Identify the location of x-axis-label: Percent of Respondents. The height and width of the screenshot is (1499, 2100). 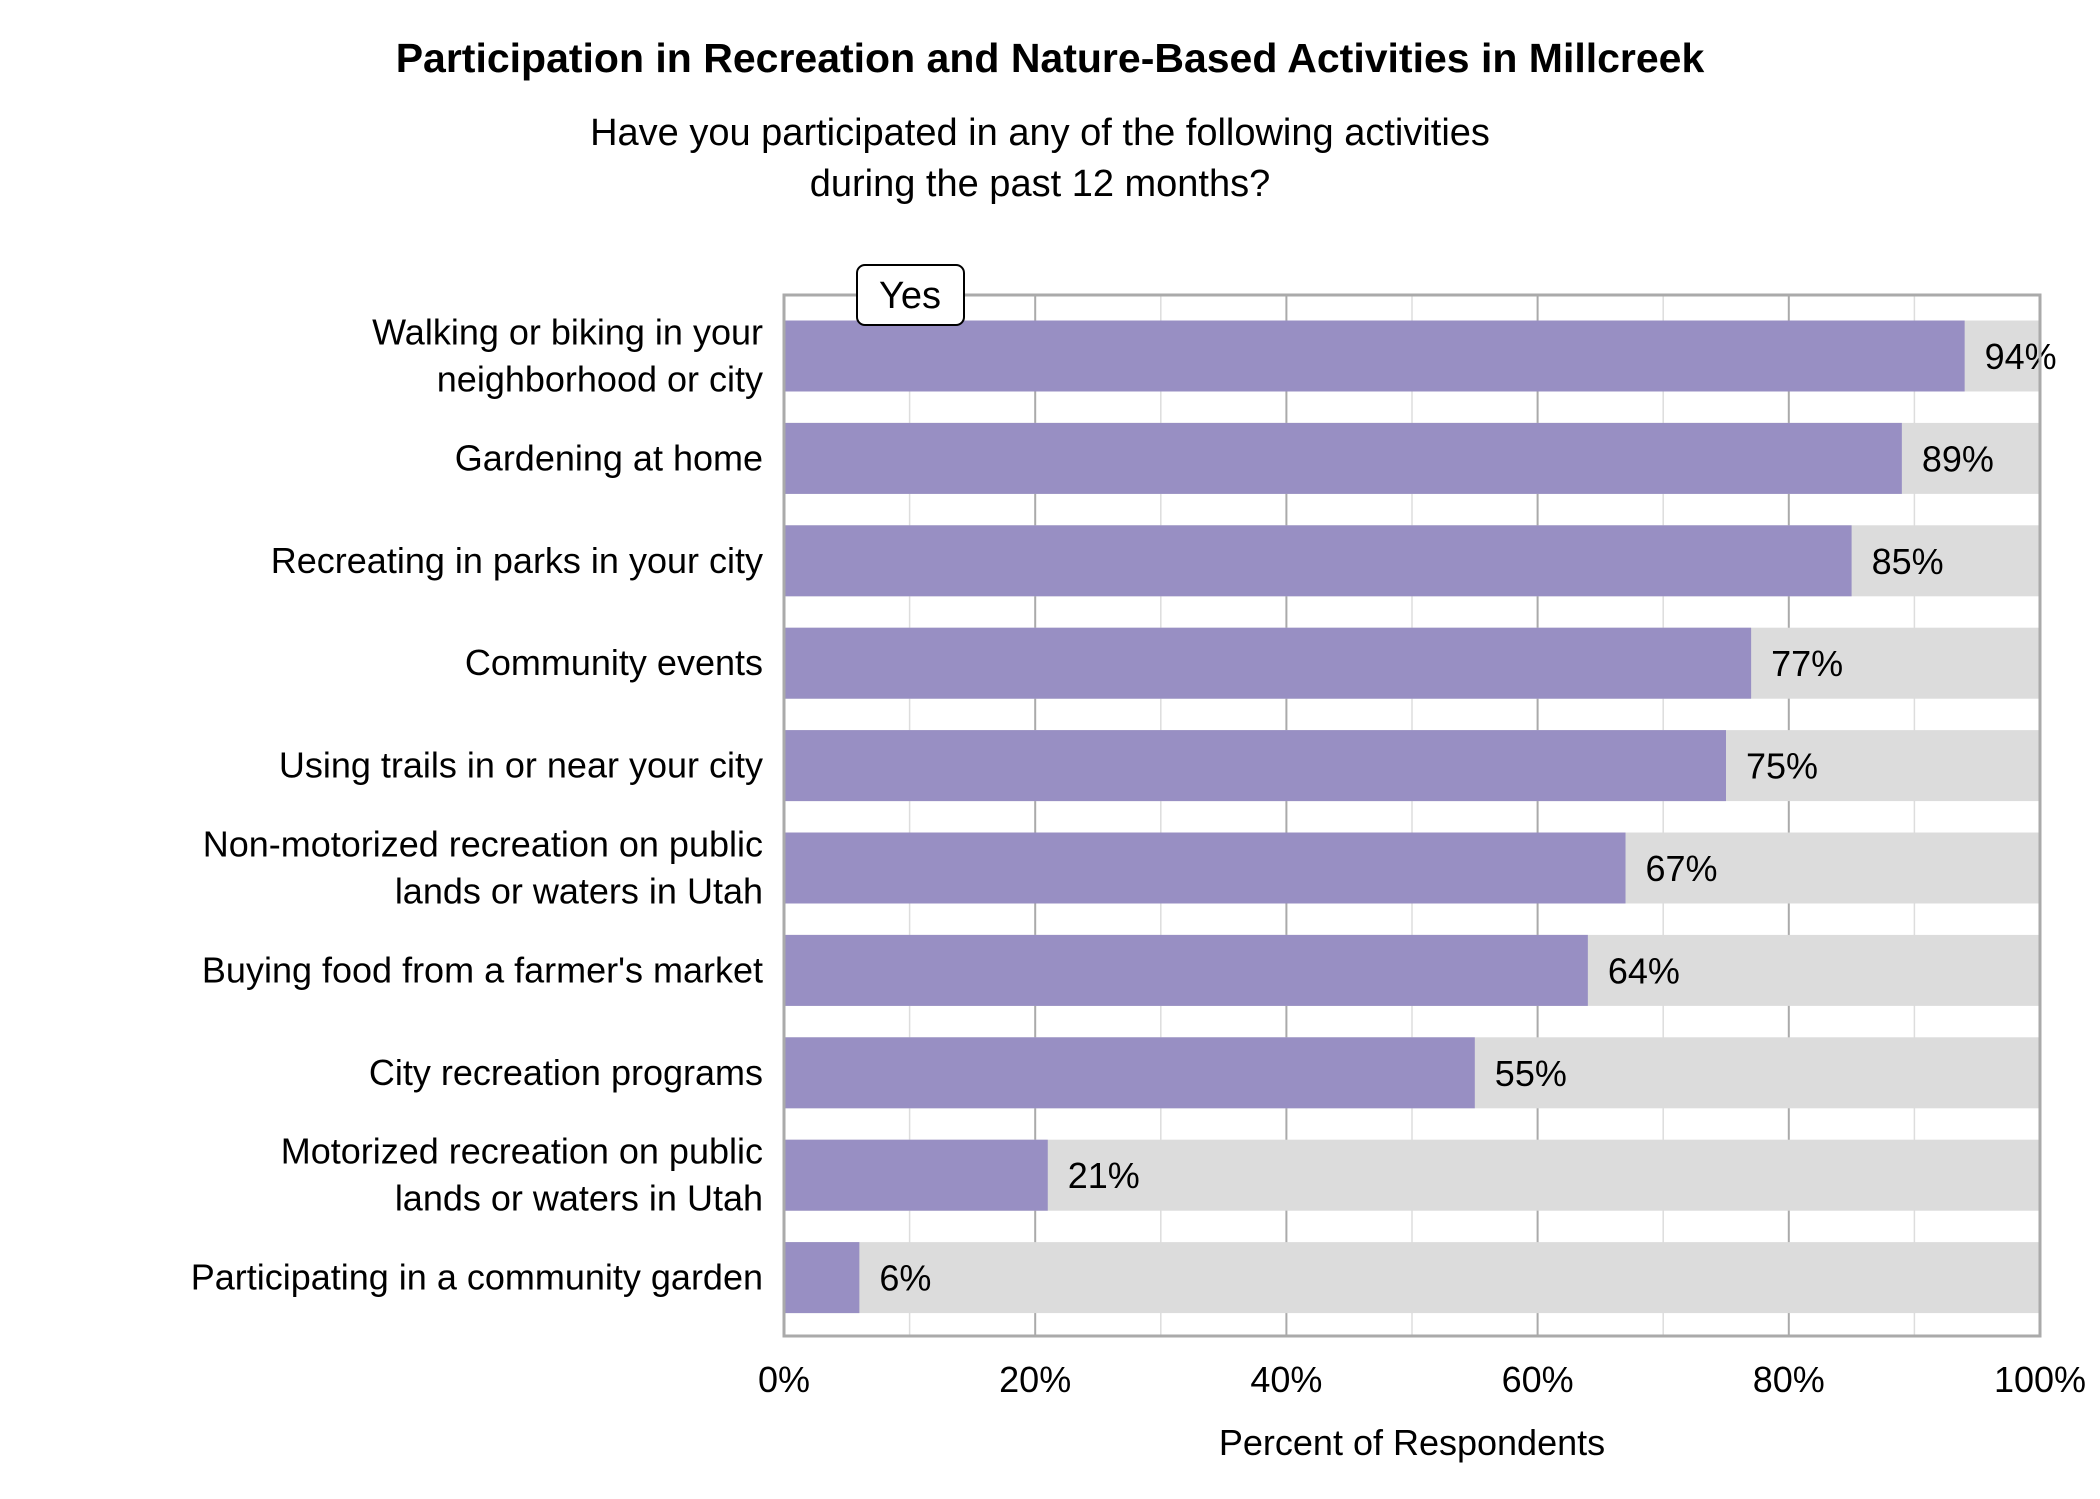
(1412, 1442).